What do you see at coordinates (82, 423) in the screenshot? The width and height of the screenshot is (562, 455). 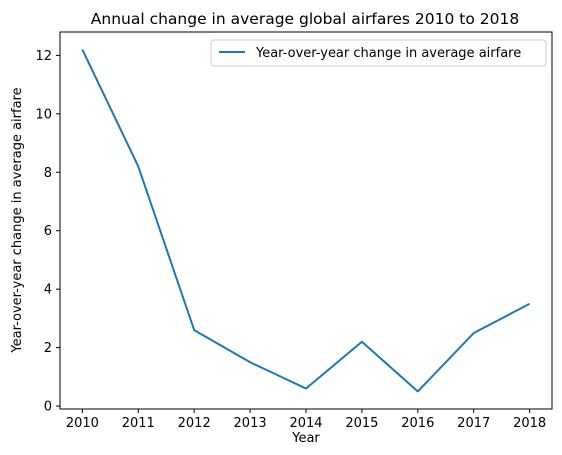 I see `x-tick-label: 2010` at bounding box center [82, 423].